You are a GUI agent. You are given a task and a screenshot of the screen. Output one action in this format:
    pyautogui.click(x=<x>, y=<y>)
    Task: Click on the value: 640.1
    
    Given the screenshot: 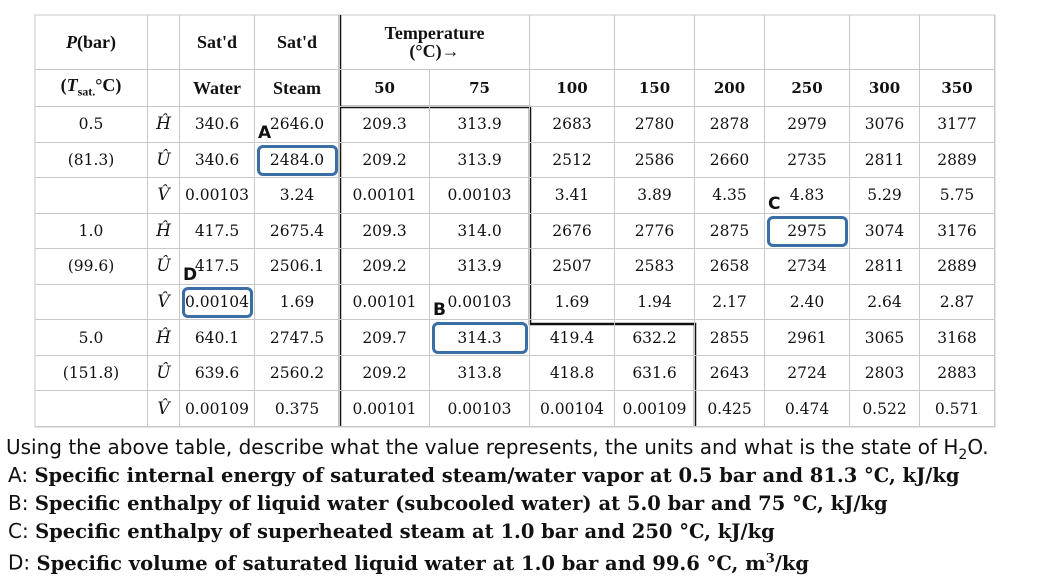 What is the action you would take?
    pyautogui.click(x=217, y=337)
    